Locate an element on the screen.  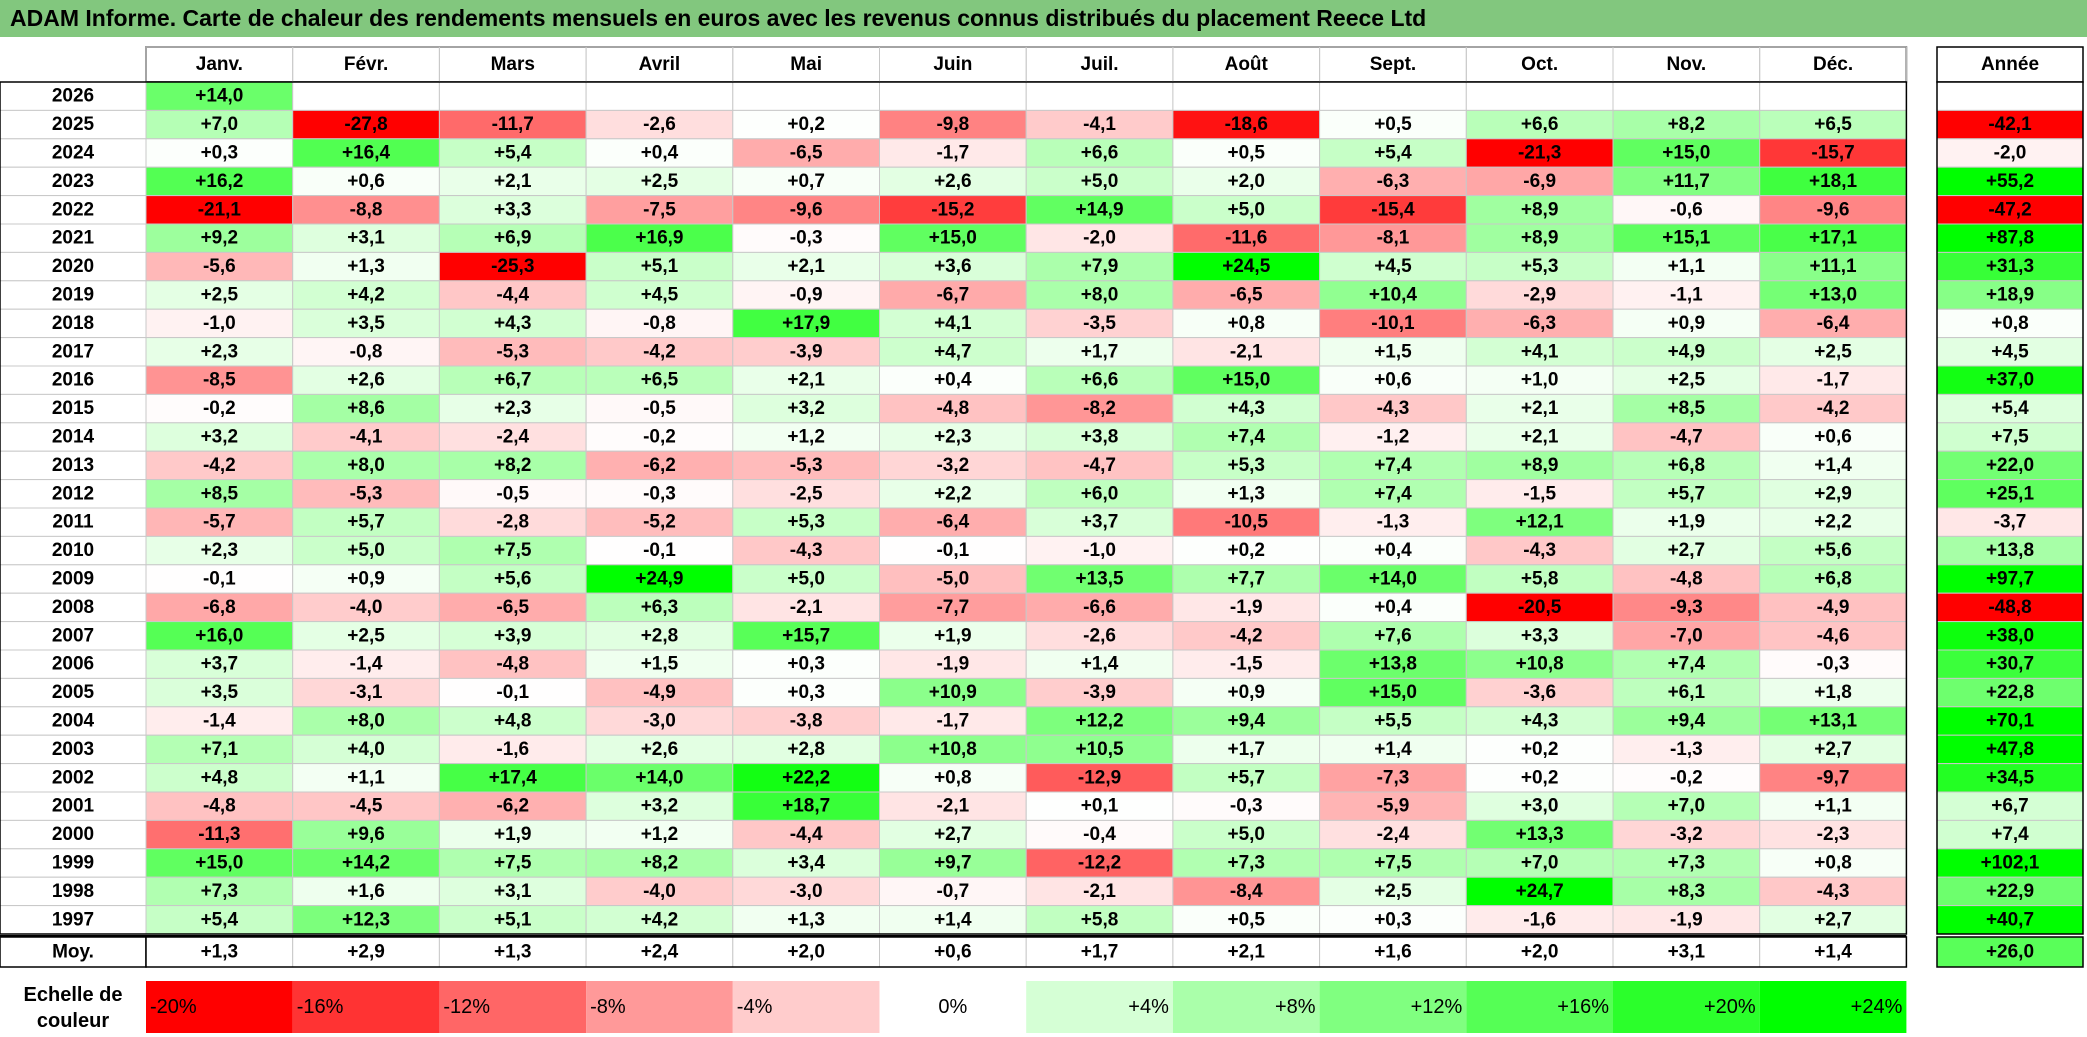
heatmap-cell-value: +2,7 is located at coordinates (1687, 550).